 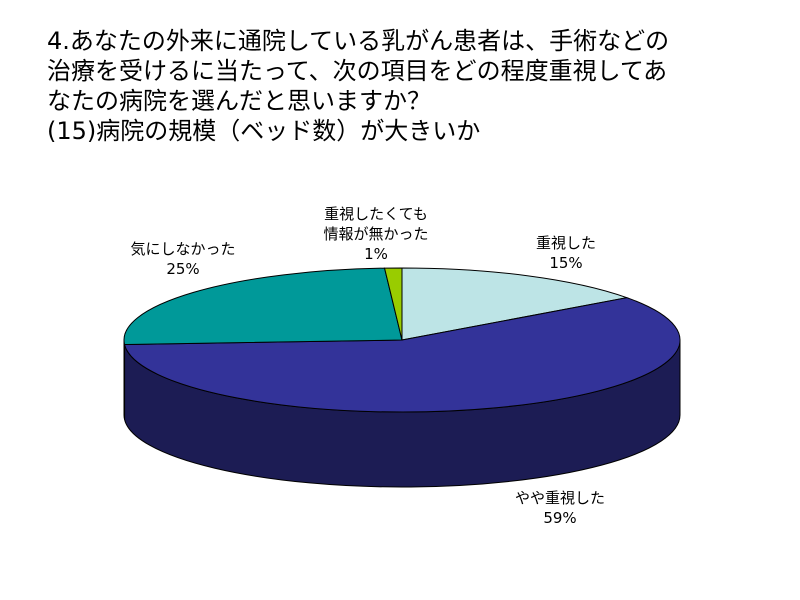 I want to click on slice-label-0: 重視した 15%, so click(x=566, y=253).